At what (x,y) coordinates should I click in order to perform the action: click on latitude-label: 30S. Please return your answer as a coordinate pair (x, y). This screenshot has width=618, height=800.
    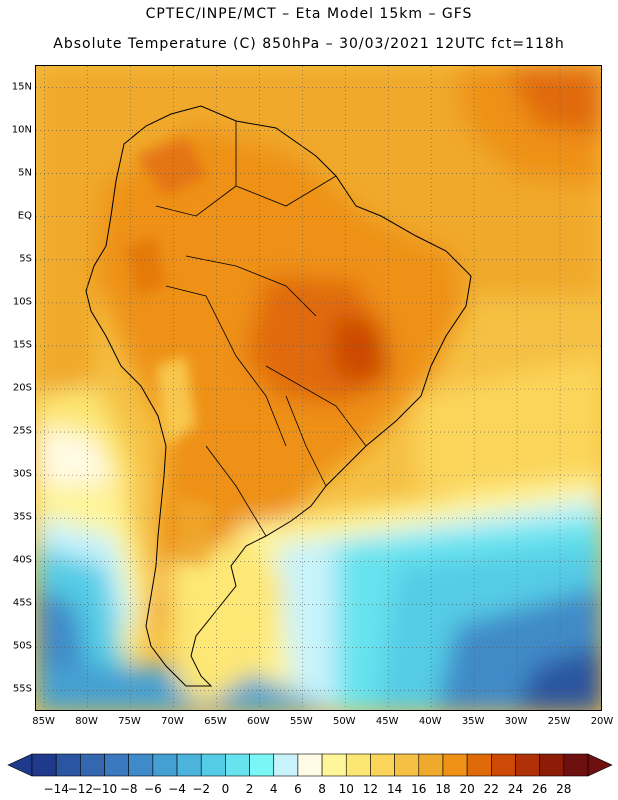
    Looking at the image, I should click on (22, 474).